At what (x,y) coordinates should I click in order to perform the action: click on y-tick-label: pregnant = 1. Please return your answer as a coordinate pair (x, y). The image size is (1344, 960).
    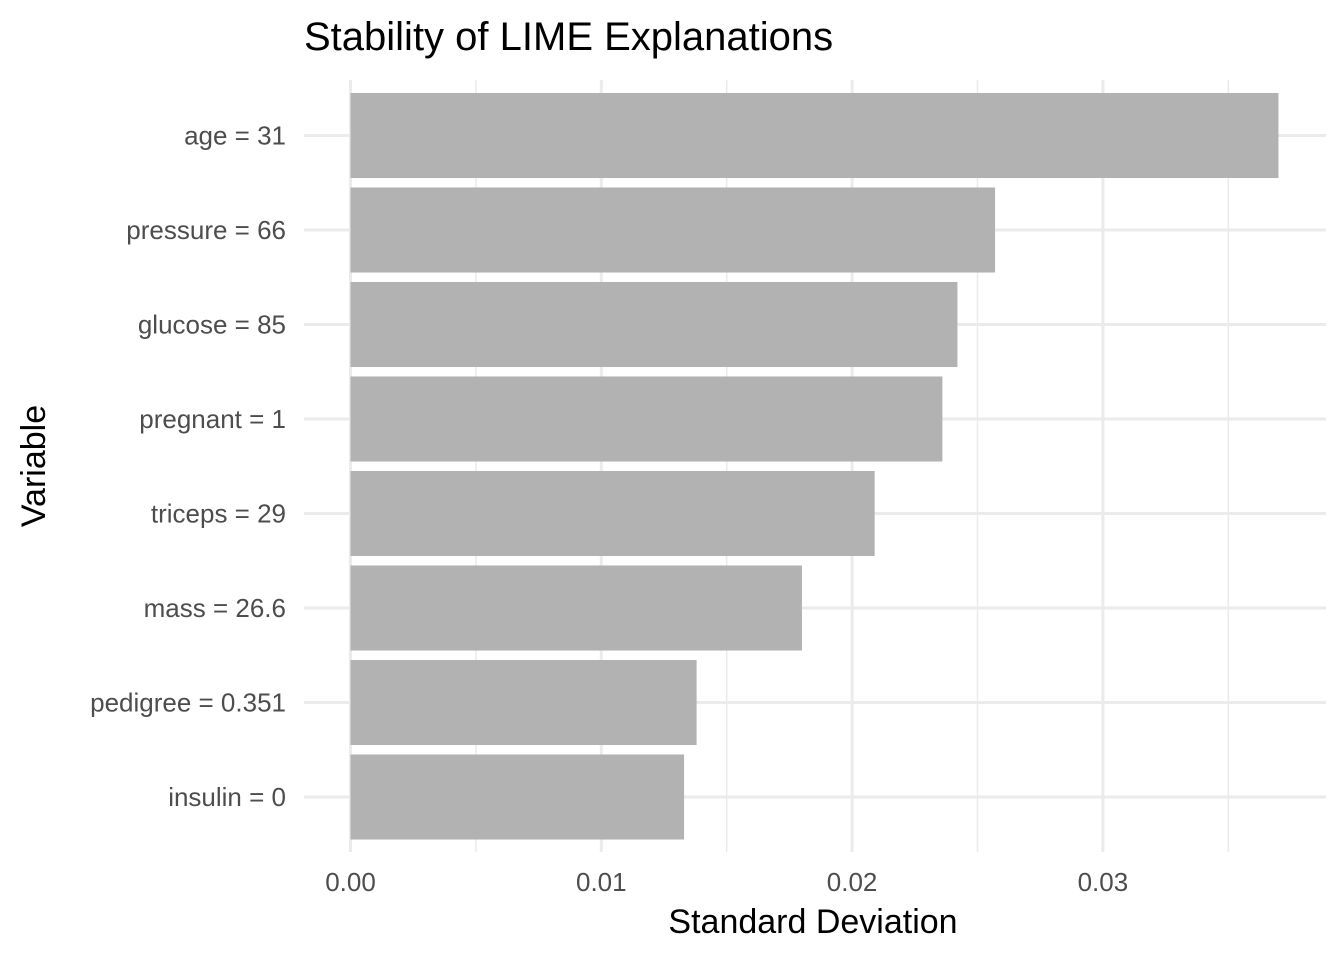
    Looking at the image, I should click on (212, 419).